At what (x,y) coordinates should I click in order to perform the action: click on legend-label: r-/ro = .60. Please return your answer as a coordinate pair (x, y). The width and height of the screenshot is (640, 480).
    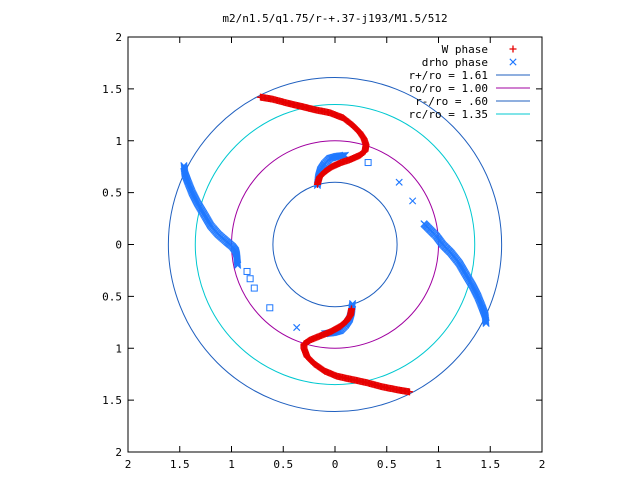
    Looking at the image, I should click on (451, 101).